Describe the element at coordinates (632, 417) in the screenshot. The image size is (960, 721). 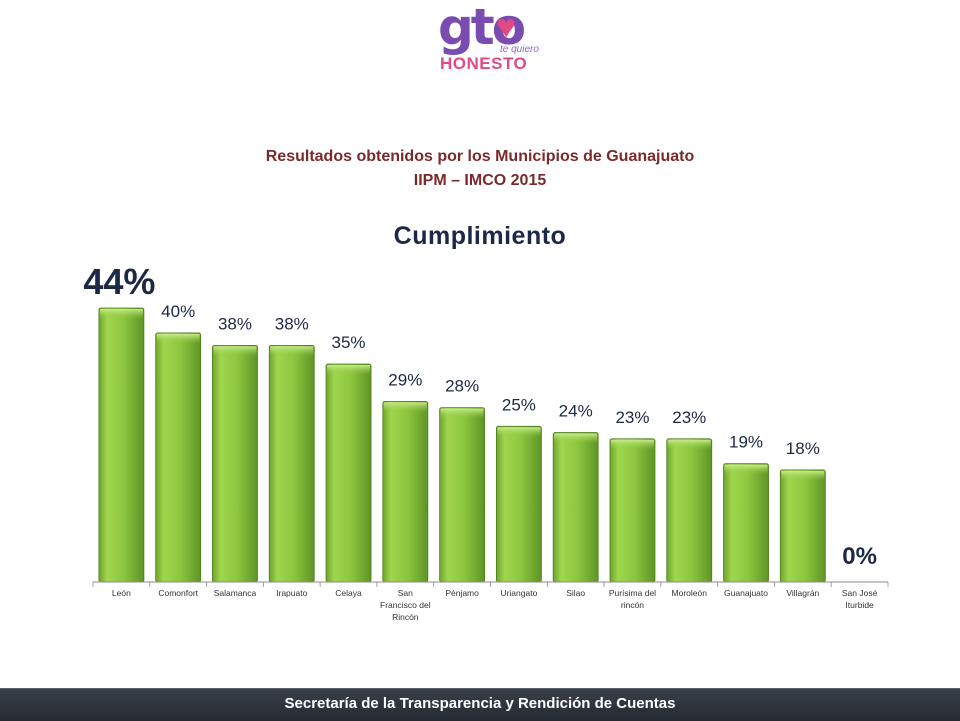
I see `data-label-9: 23%` at that location.